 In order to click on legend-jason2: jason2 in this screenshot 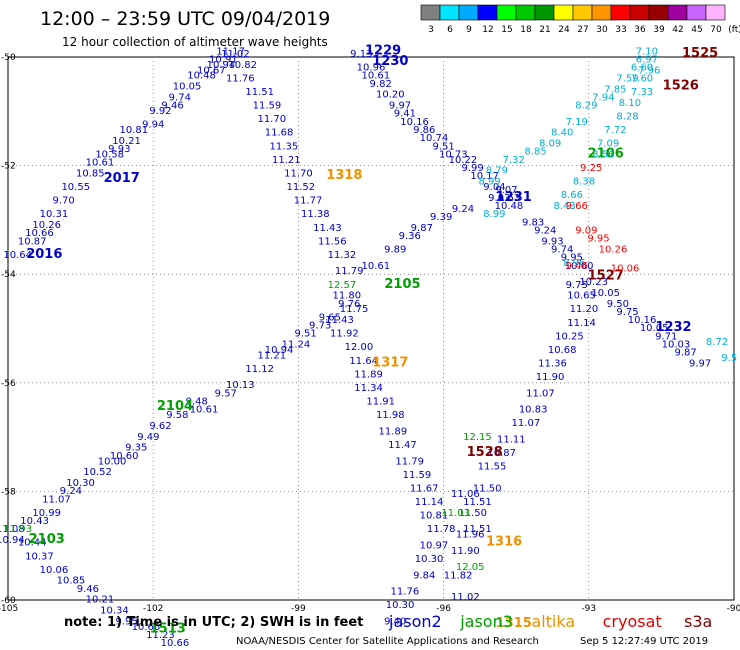, I will do `click(415, 621)`.